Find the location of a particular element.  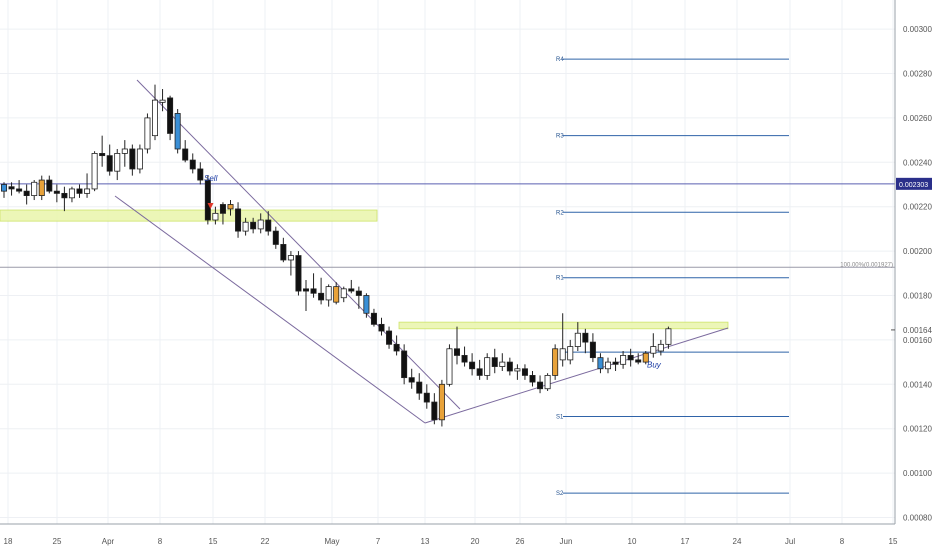

y-tick-label: 0.001645 is located at coordinates (917, 330).